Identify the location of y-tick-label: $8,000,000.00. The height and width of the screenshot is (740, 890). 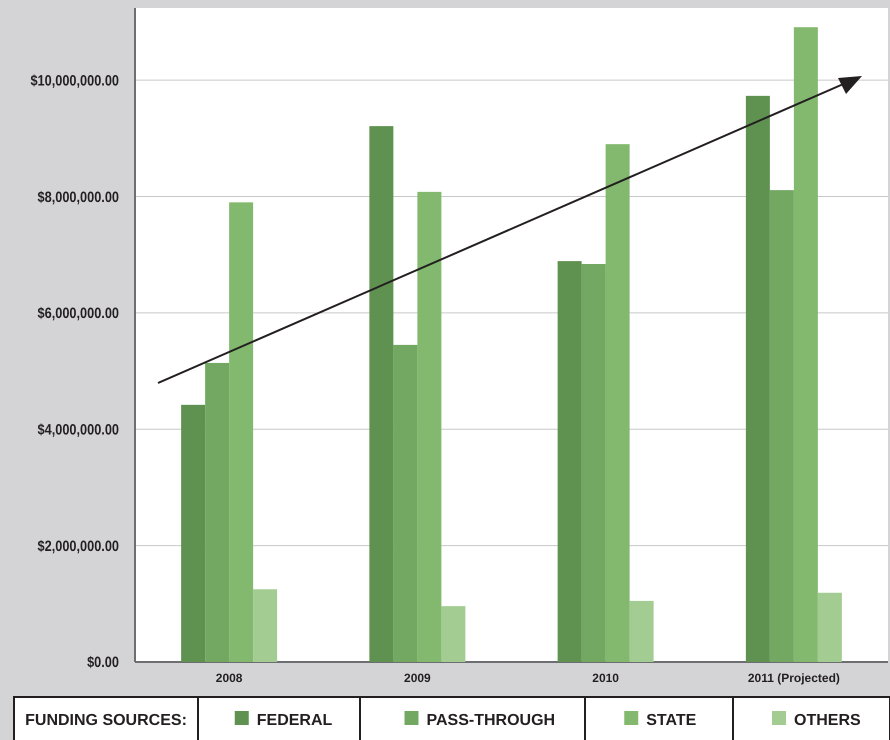
(79, 196).